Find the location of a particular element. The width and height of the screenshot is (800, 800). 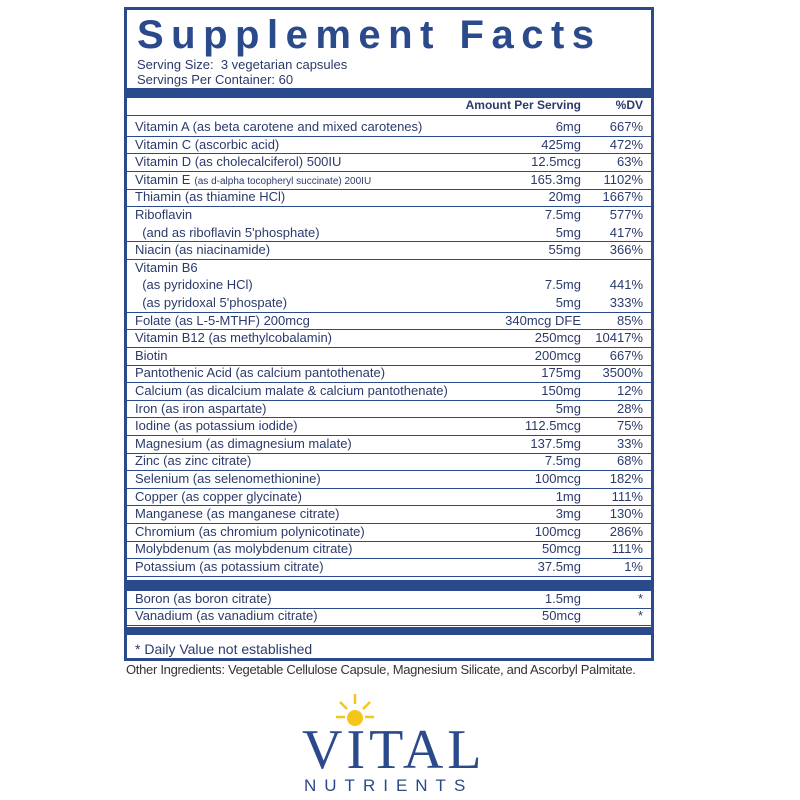

amount: 175mg is located at coordinates (561, 373).